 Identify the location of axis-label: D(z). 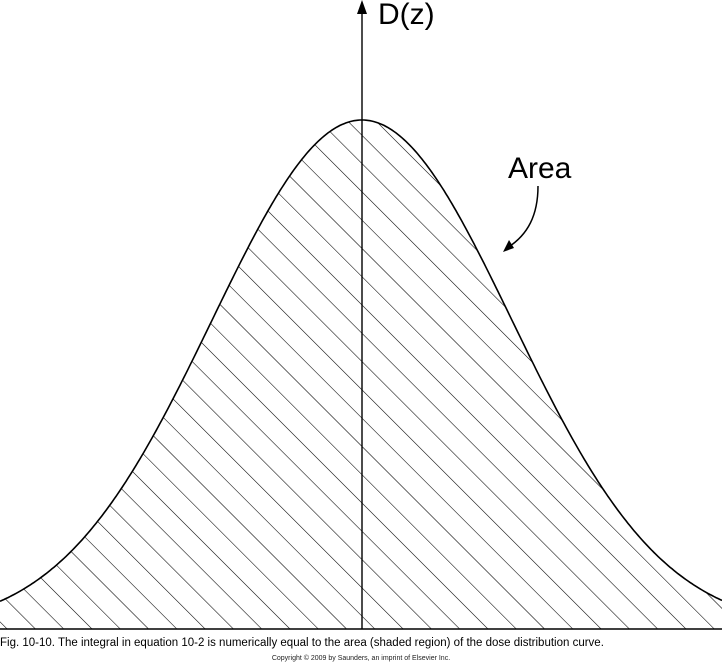
(406, 15).